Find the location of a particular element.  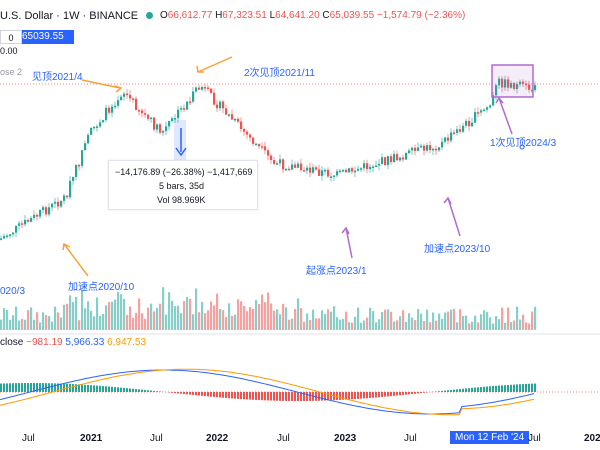

low-label: L is located at coordinates (272, 15).